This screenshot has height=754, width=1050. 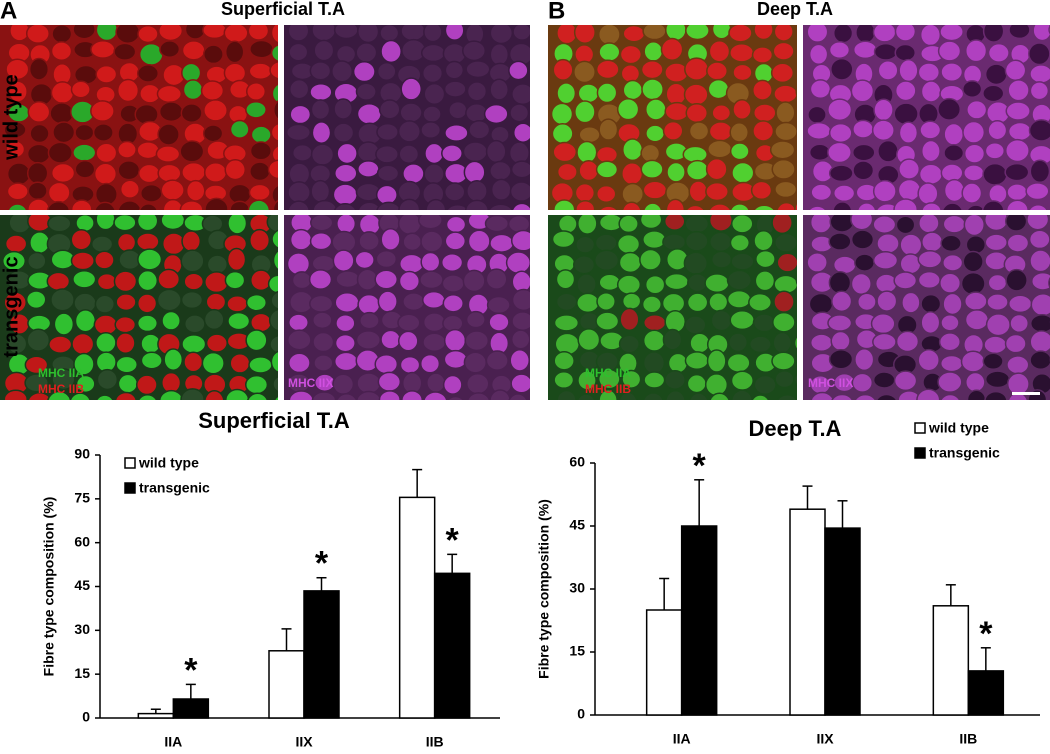 What do you see at coordinates (139, 307) in the screenshot?
I see `micrograph` at bounding box center [139, 307].